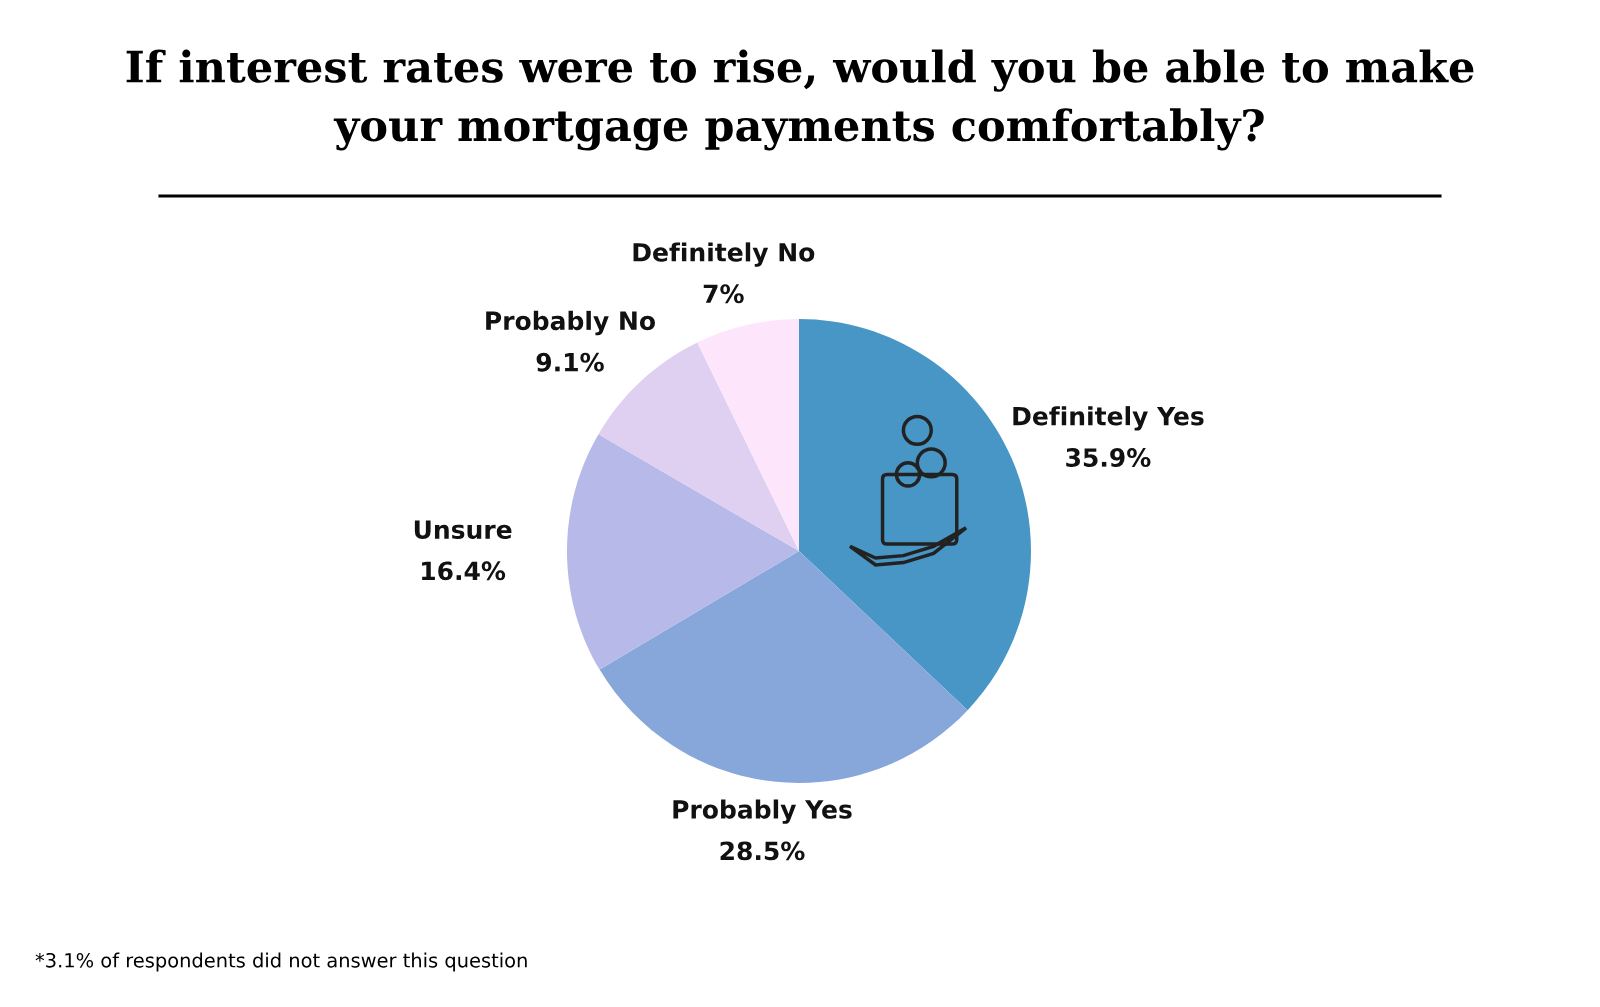 Image resolution: width=1600 pixels, height=1007 pixels. What do you see at coordinates (570, 362) in the screenshot?
I see `data-label: 9.1%` at bounding box center [570, 362].